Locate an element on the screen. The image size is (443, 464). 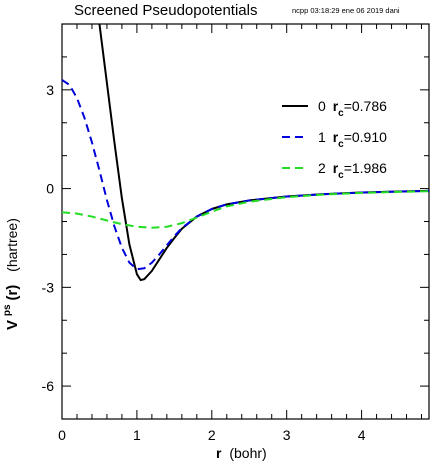
y-axis-label-arg: (r) is located at coordinates (12, 293).